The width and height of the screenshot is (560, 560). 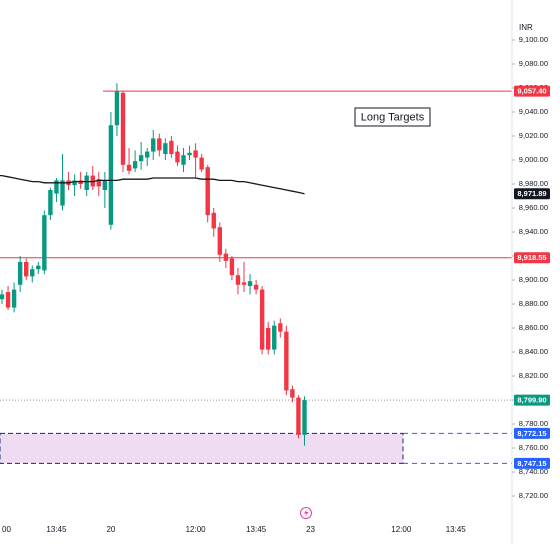 I want to click on x-tick-label: 23, so click(x=310, y=529).